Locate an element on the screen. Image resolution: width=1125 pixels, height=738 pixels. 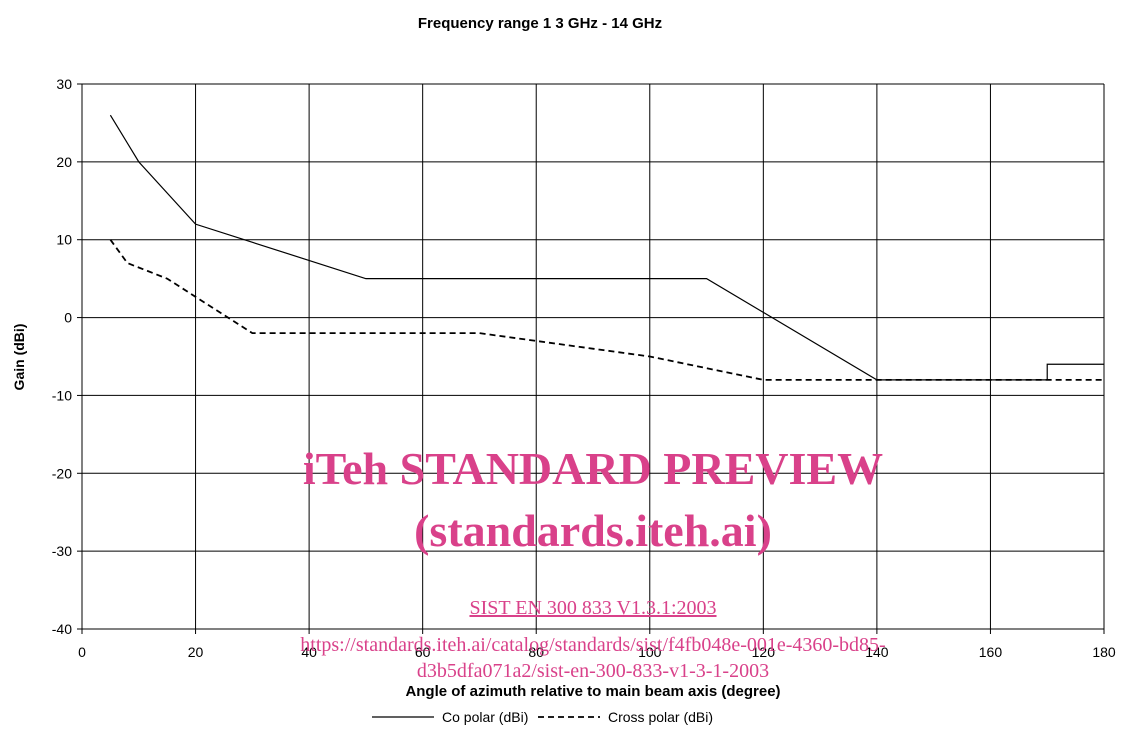
y-tick-label: 0 is located at coordinates (68, 318).